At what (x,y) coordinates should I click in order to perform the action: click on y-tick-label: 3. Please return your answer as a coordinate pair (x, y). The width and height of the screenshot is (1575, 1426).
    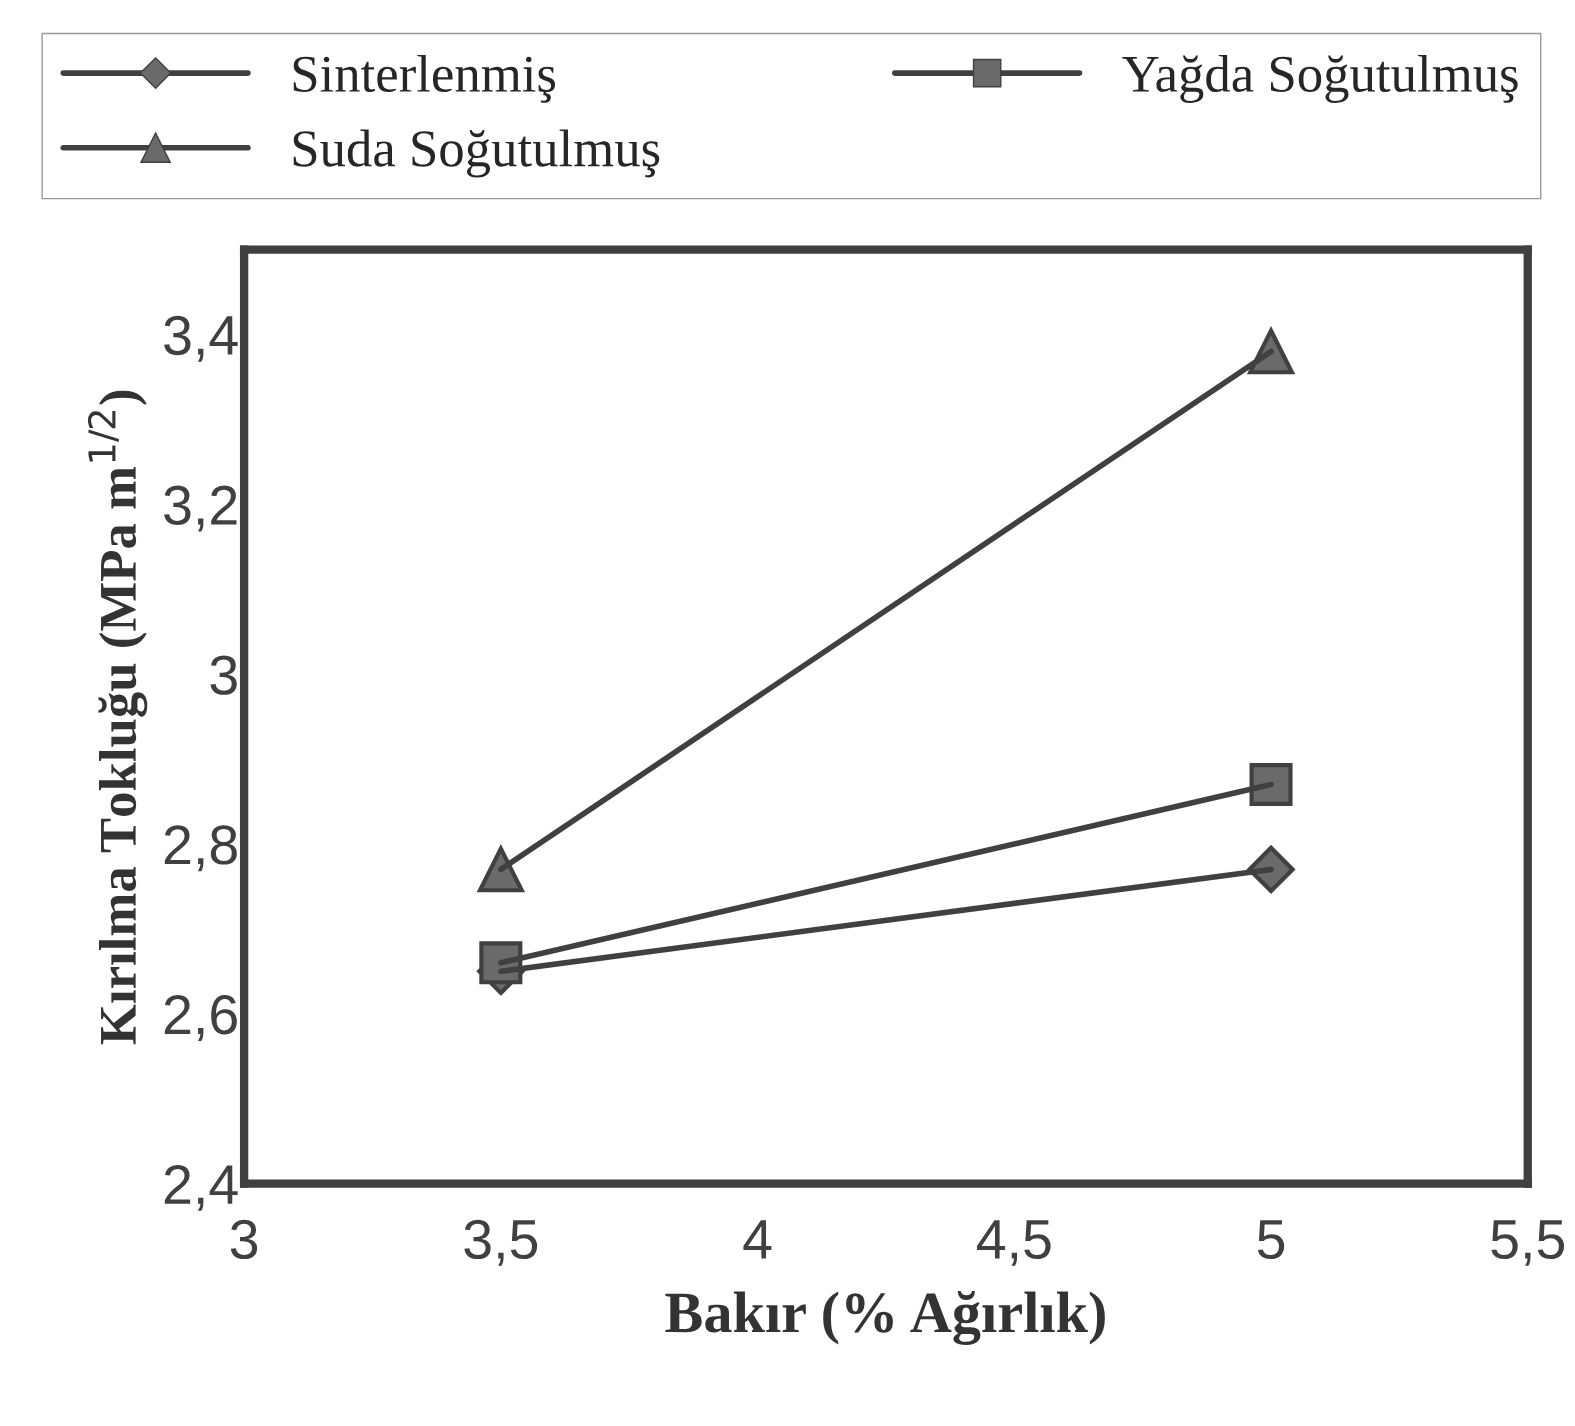
    Looking at the image, I should click on (223, 675).